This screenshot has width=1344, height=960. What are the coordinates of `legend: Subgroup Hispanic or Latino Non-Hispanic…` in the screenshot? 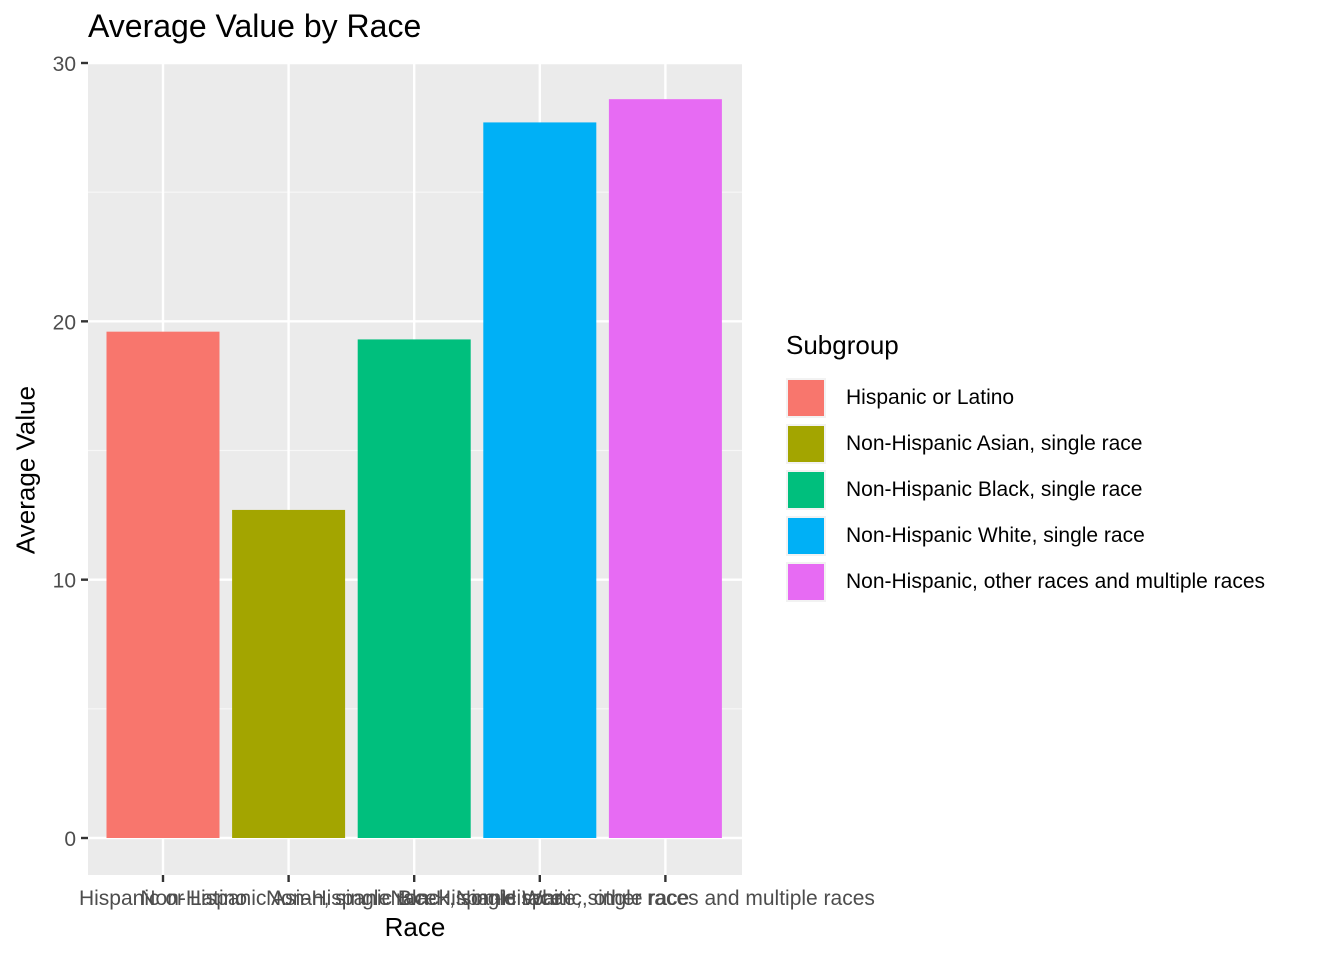 It's located at (1025, 467).